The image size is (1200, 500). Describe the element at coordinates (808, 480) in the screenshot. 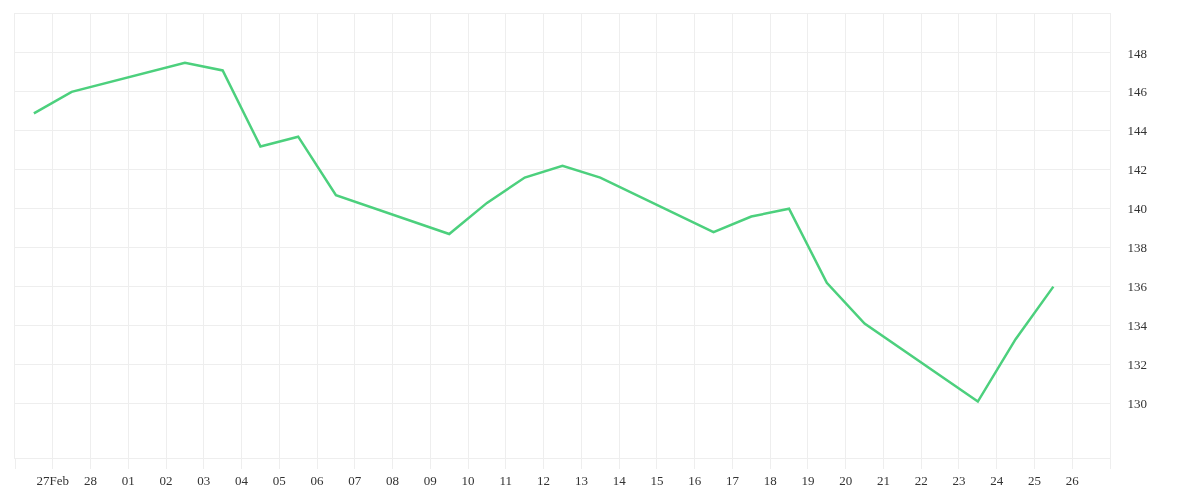

I see `x-tick-label: 19` at that location.